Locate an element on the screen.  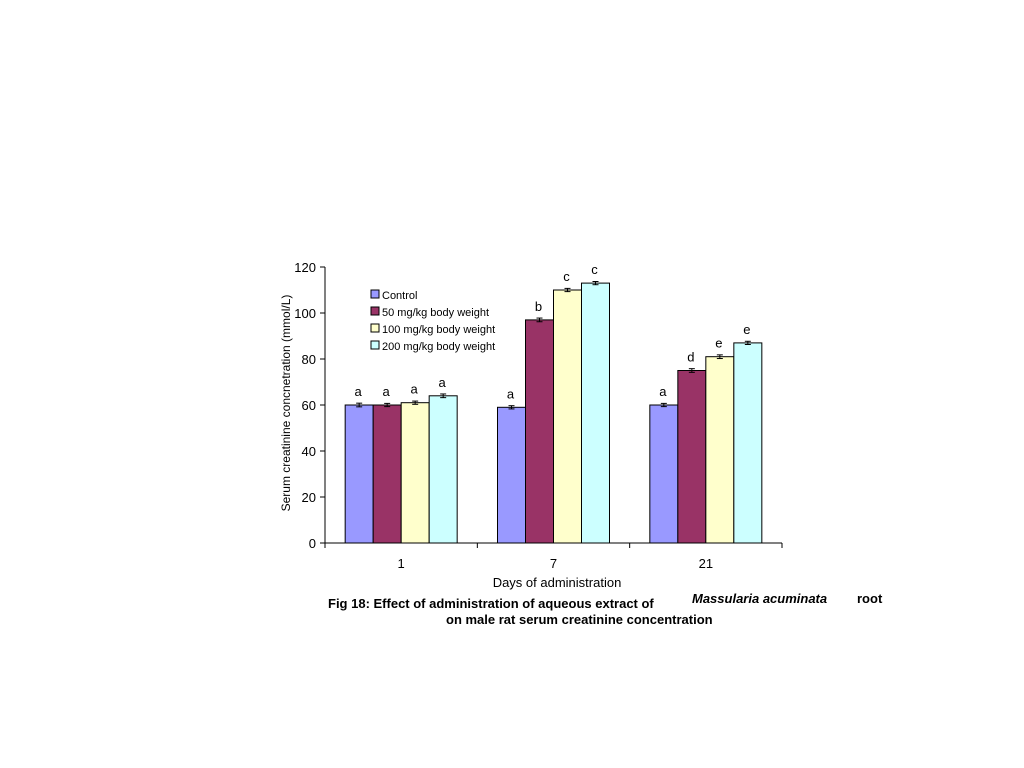
legend-box is located at coordinates (433, 321).